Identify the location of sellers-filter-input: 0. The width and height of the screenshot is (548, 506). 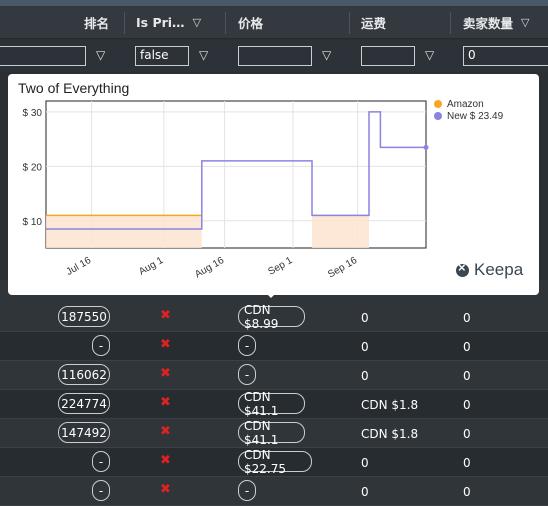
(505, 56).